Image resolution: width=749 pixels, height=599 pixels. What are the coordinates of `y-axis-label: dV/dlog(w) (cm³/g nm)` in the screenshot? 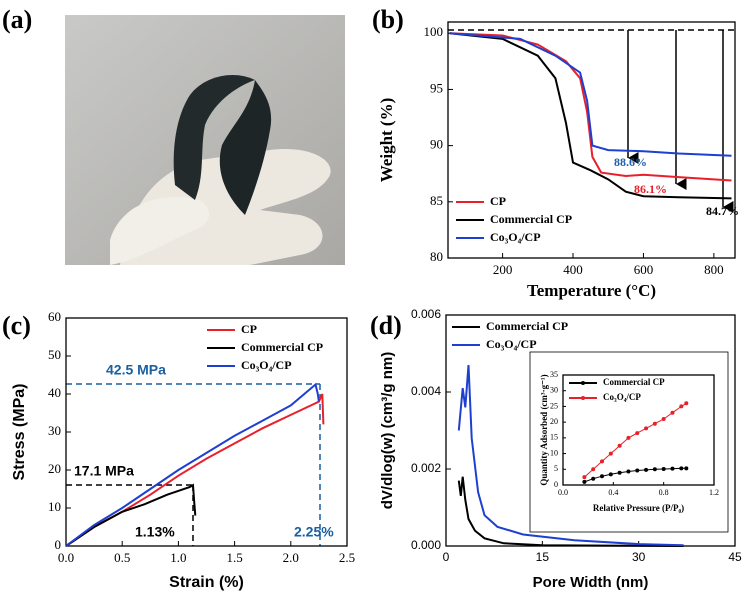 It's located at (387, 430).